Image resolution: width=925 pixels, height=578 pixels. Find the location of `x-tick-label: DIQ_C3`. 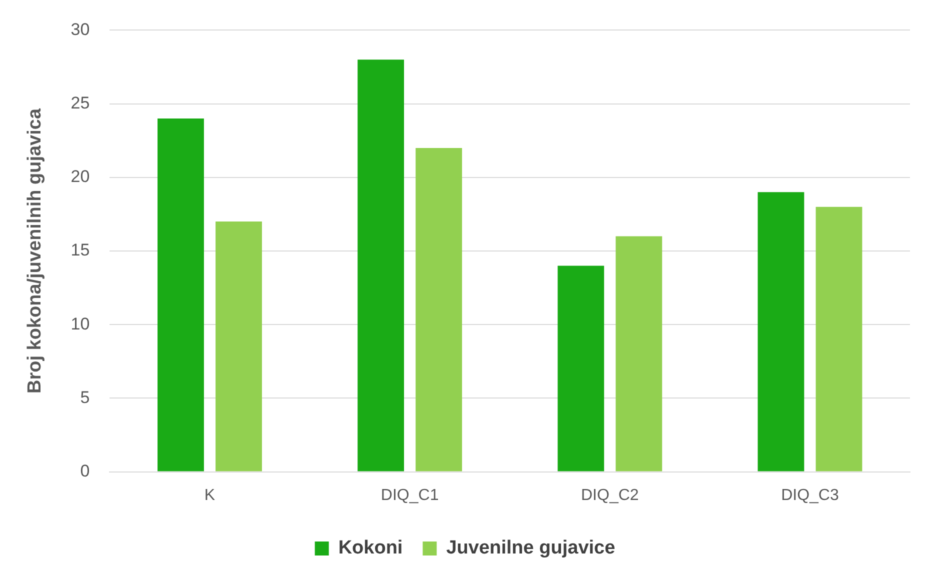

x-tick-label: DIQ_C3 is located at coordinates (810, 495).